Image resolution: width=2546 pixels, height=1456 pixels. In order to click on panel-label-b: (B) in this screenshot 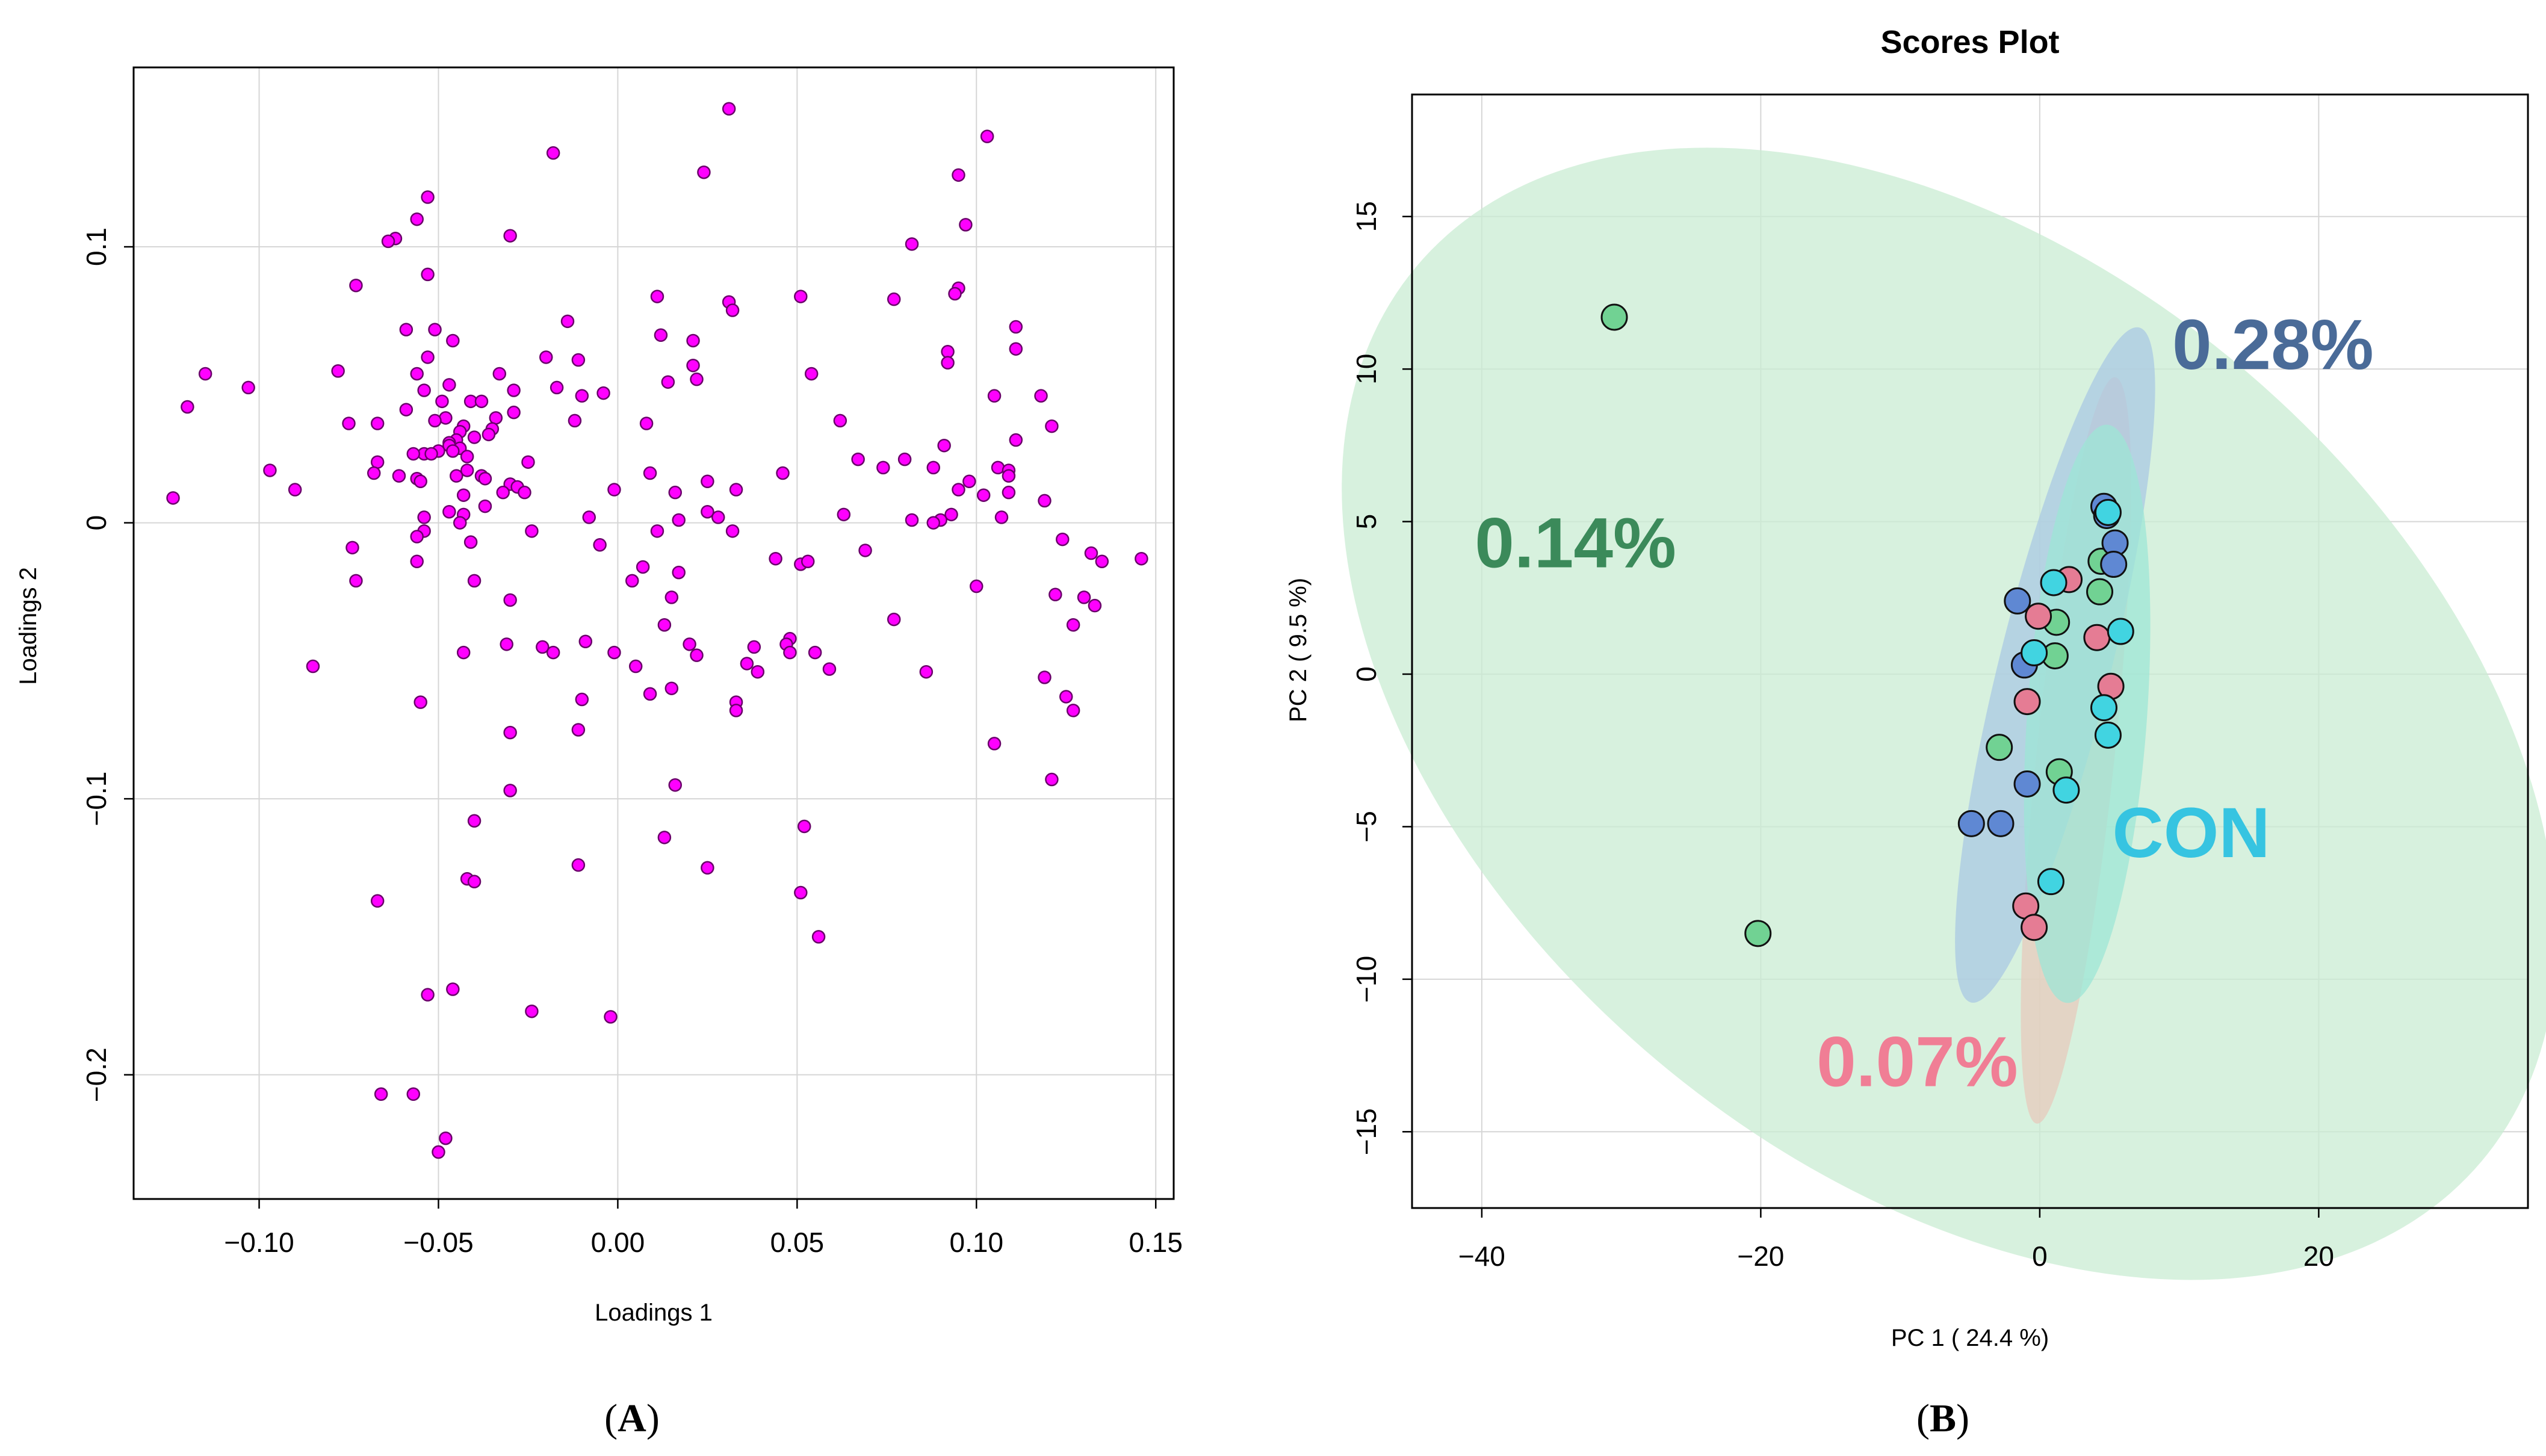, I will do `click(1942, 1418)`.